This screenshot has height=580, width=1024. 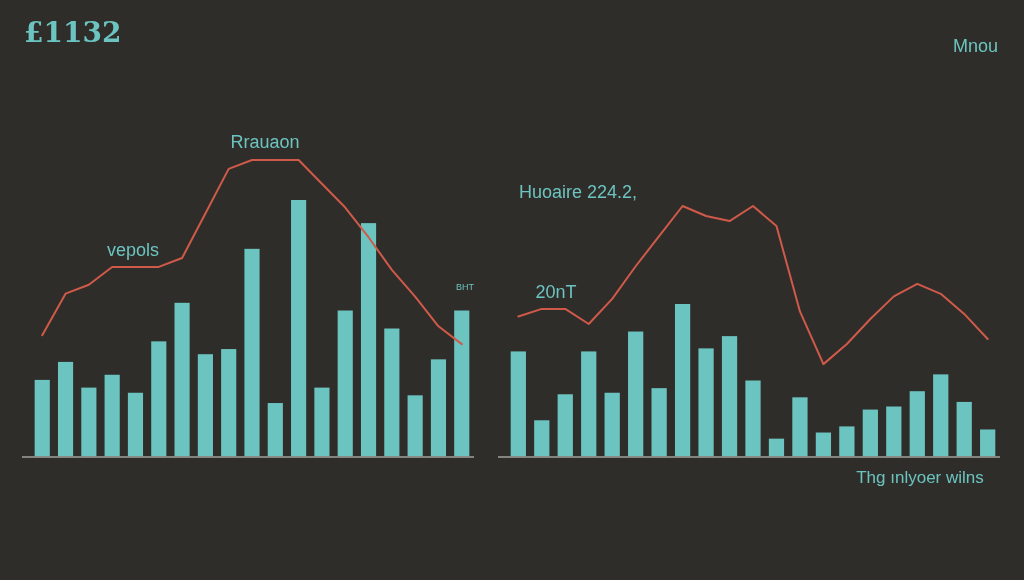 I want to click on text: Huoaire 224.2,, so click(x=578, y=192).